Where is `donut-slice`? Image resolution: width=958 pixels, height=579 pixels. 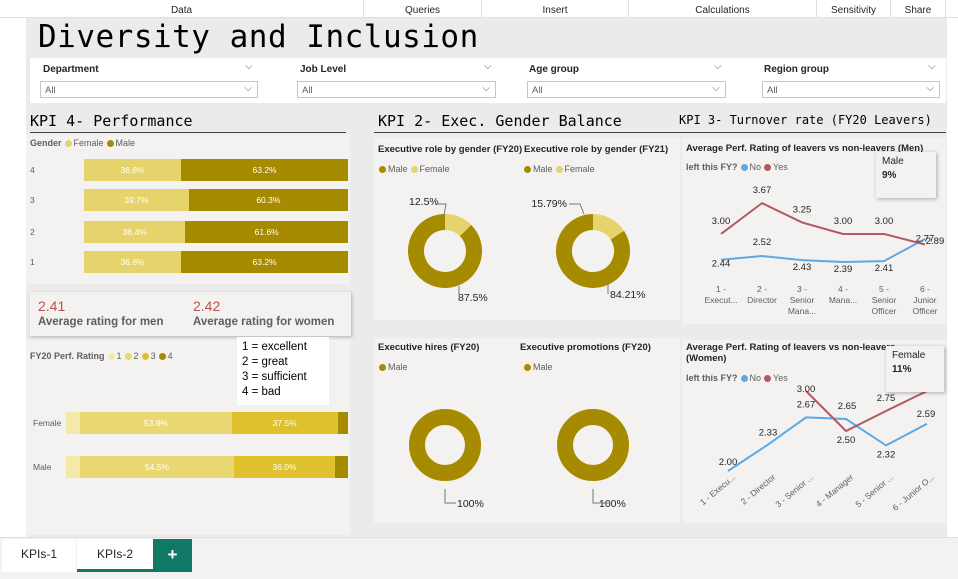 donut-slice is located at coordinates (593, 251).